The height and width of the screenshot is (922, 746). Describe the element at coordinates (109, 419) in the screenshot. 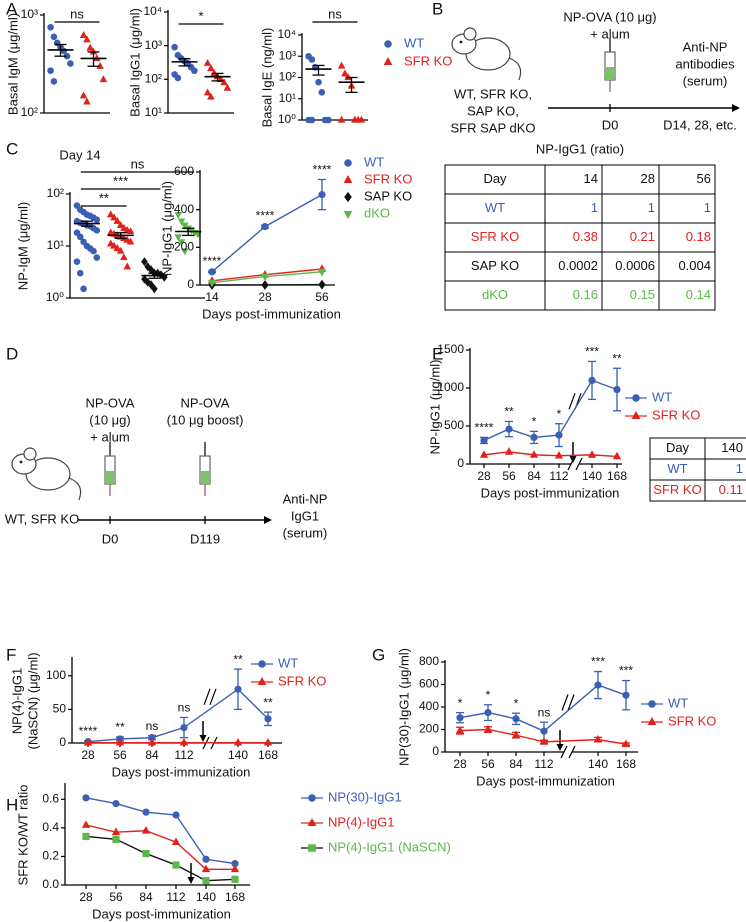

I see `schematic-text: (10 μg)` at that location.